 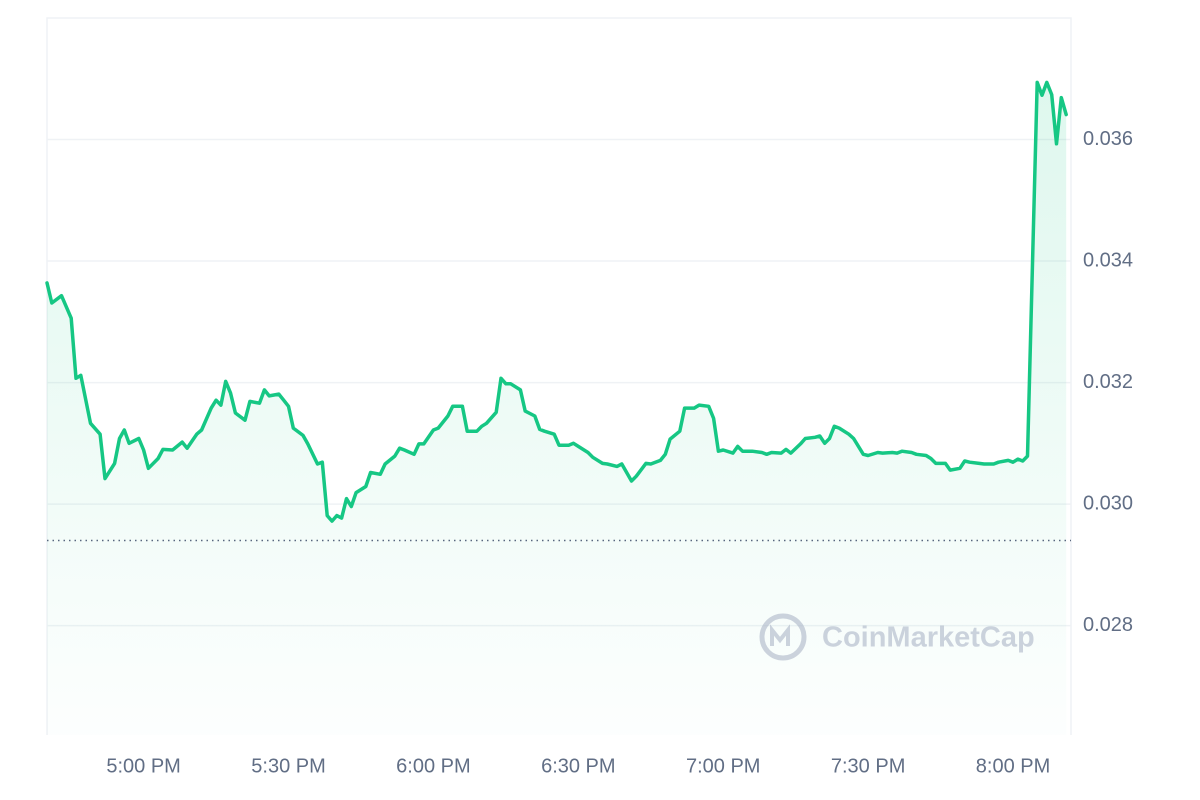 I want to click on x-tick-label: 5:00 PM, so click(x=143, y=766).